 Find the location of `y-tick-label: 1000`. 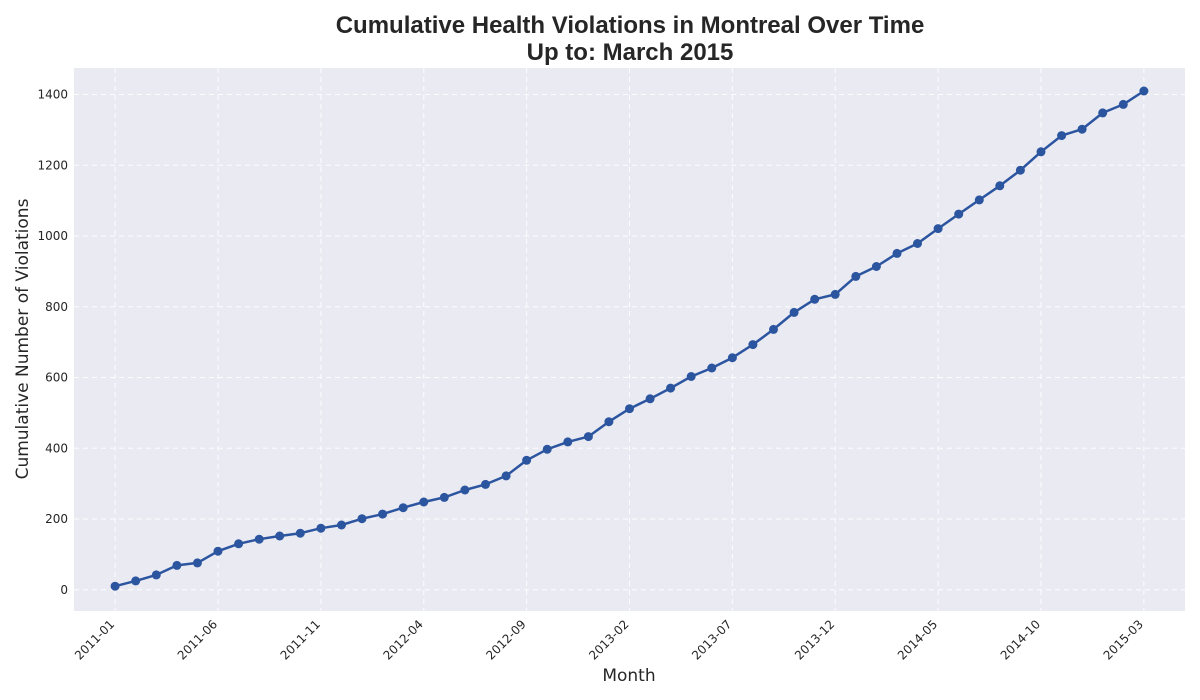

y-tick-label: 1000 is located at coordinates (52, 236).